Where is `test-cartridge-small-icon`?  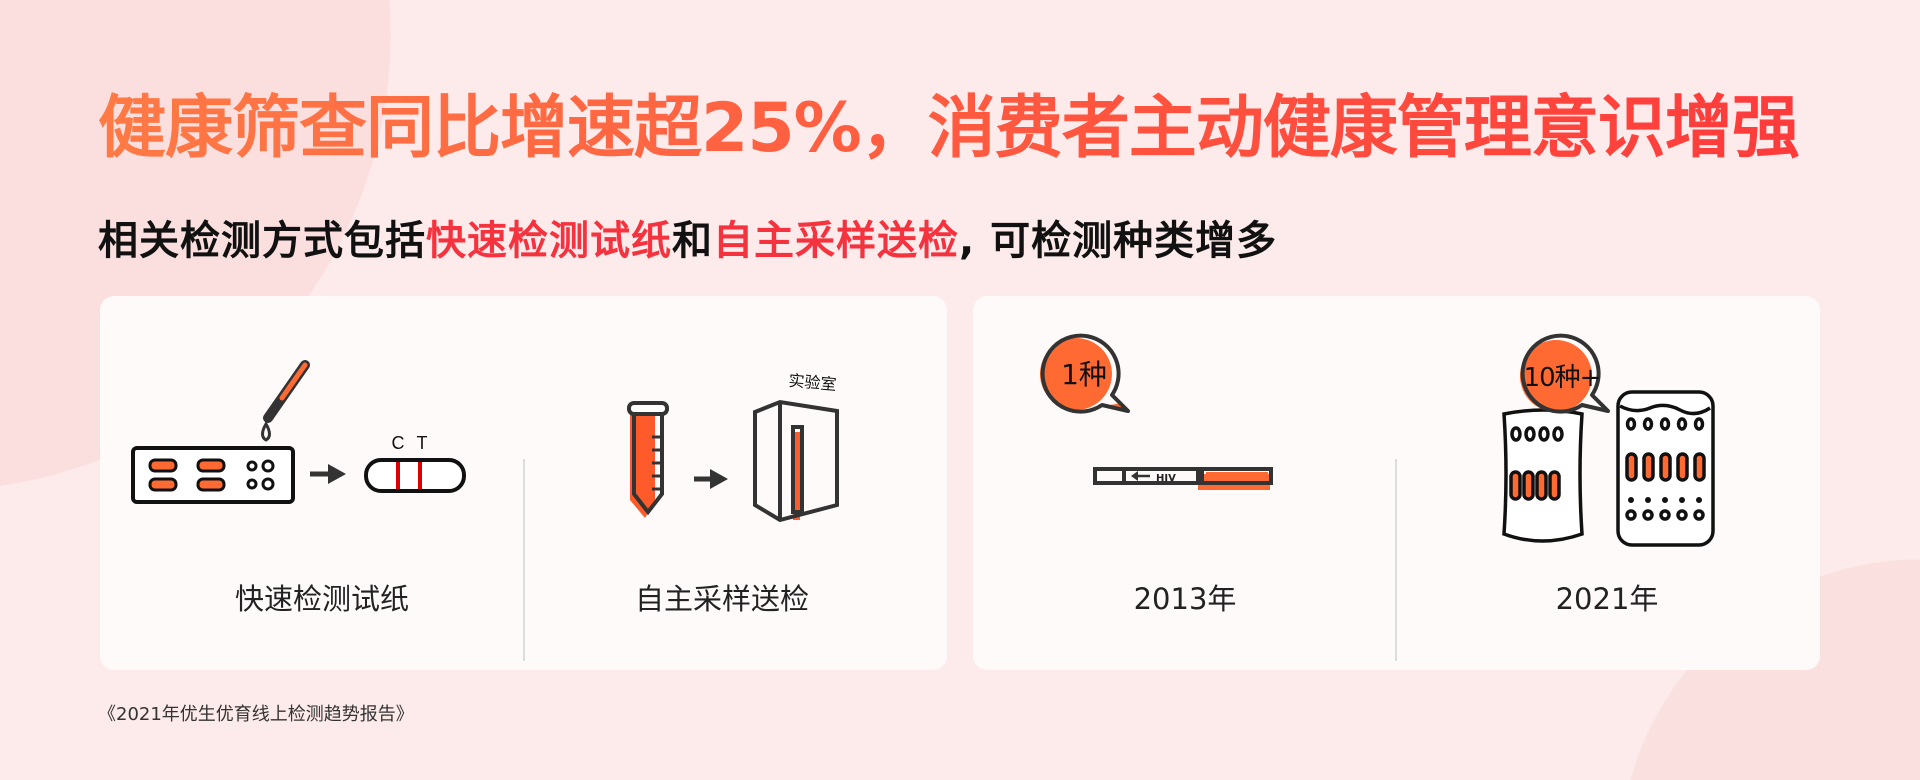
test-cartridge-small-icon is located at coordinates (1543, 475).